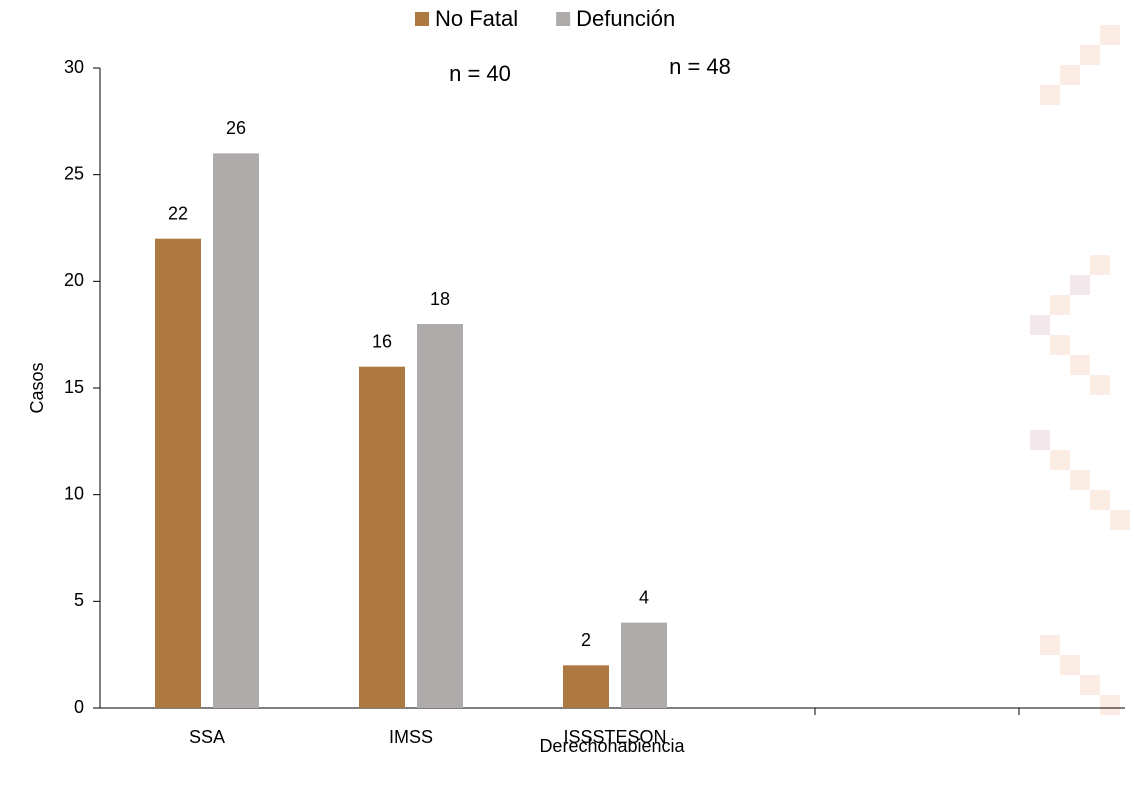  What do you see at coordinates (476, 18) in the screenshot?
I see `legend-label: No Fatal` at bounding box center [476, 18].